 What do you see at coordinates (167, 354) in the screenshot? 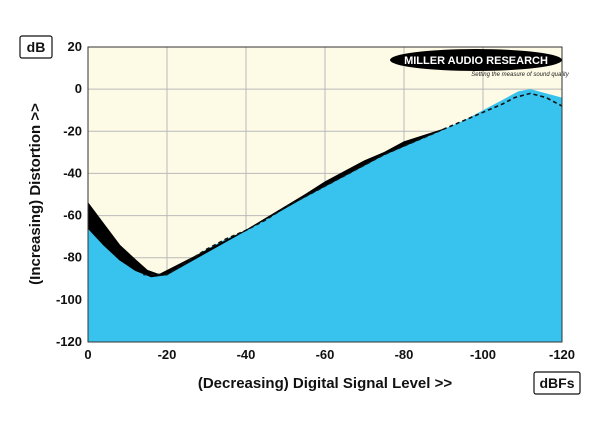
I see `x-tick-label: -20` at bounding box center [167, 354].